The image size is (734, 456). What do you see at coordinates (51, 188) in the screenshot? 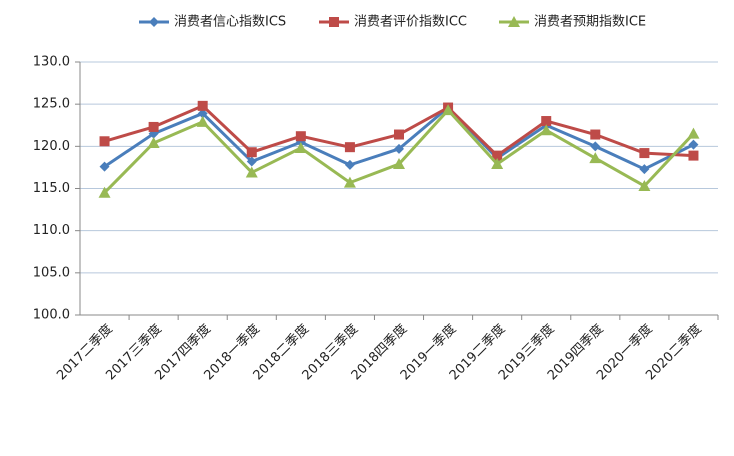
I see `y-tick-label: 115.0` at bounding box center [51, 188].